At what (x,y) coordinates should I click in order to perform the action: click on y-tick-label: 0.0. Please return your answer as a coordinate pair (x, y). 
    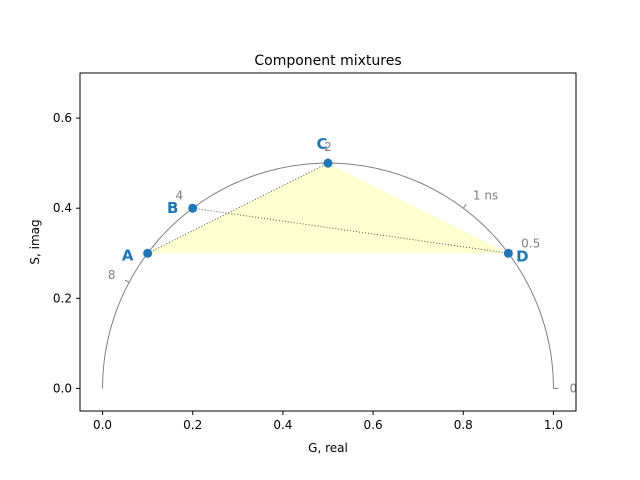
    Looking at the image, I should click on (62, 388).